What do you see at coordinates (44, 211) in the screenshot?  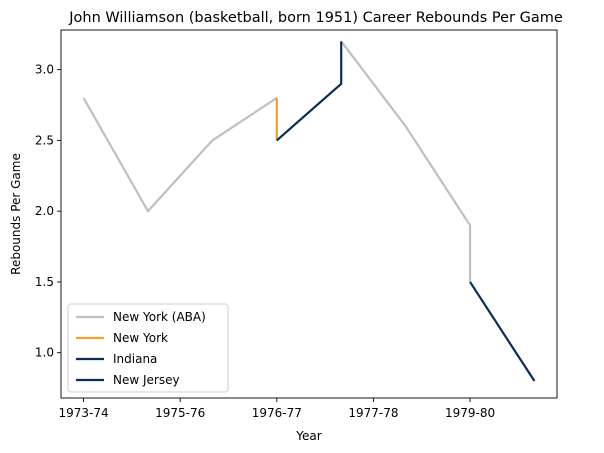 I see `y-tick-label: 2.0` at bounding box center [44, 211].